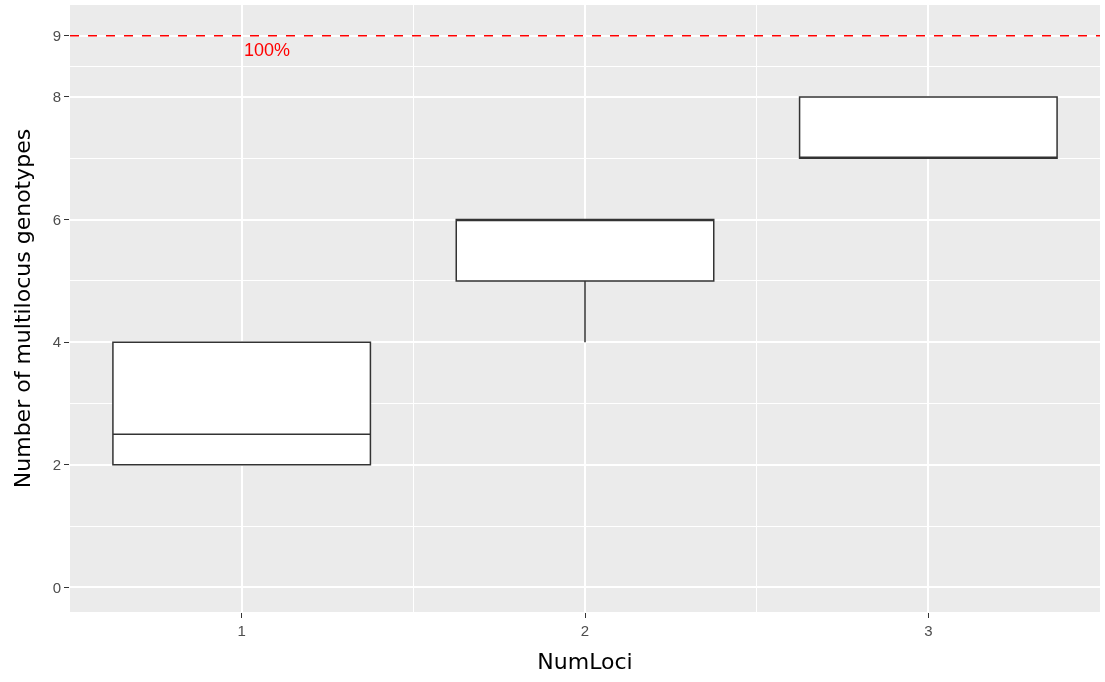 The width and height of the screenshot is (1105, 682). What do you see at coordinates (23, 308) in the screenshot?
I see `y-axis-title: Number of multilocus genotypes` at bounding box center [23, 308].